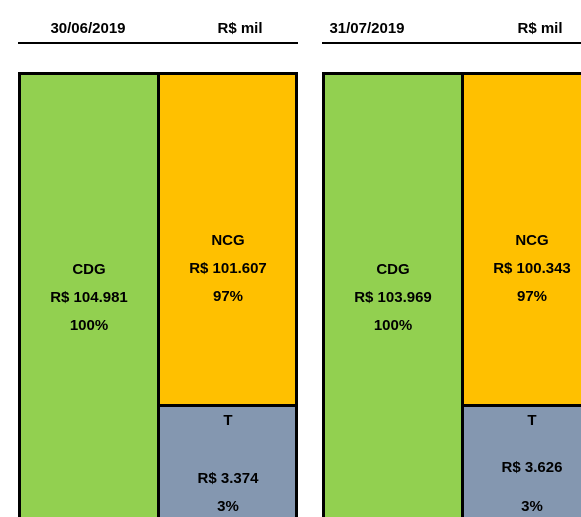 This screenshot has width=581, height=517. Describe the element at coordinates (228, 268) in the screenshot. I see `ncg-value: R$ 101.607` at that location.